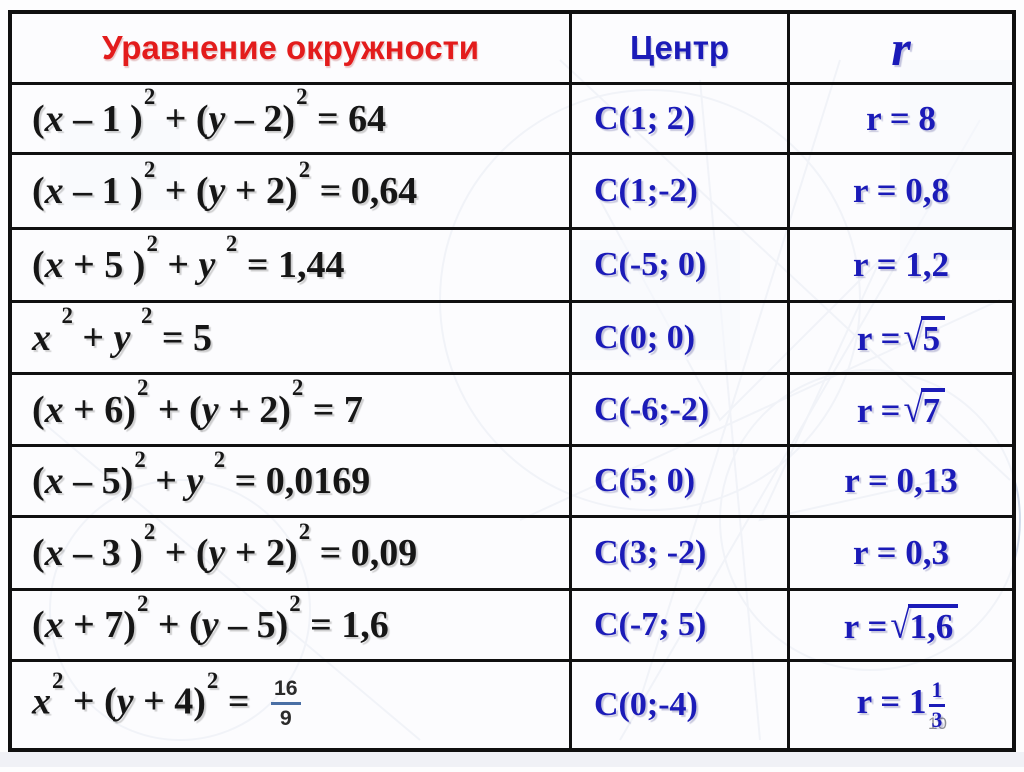 Image resolution: width=1024 pixels, height=772 pixels. I want to click on center-value: C(1; 2), so click(645, 118).